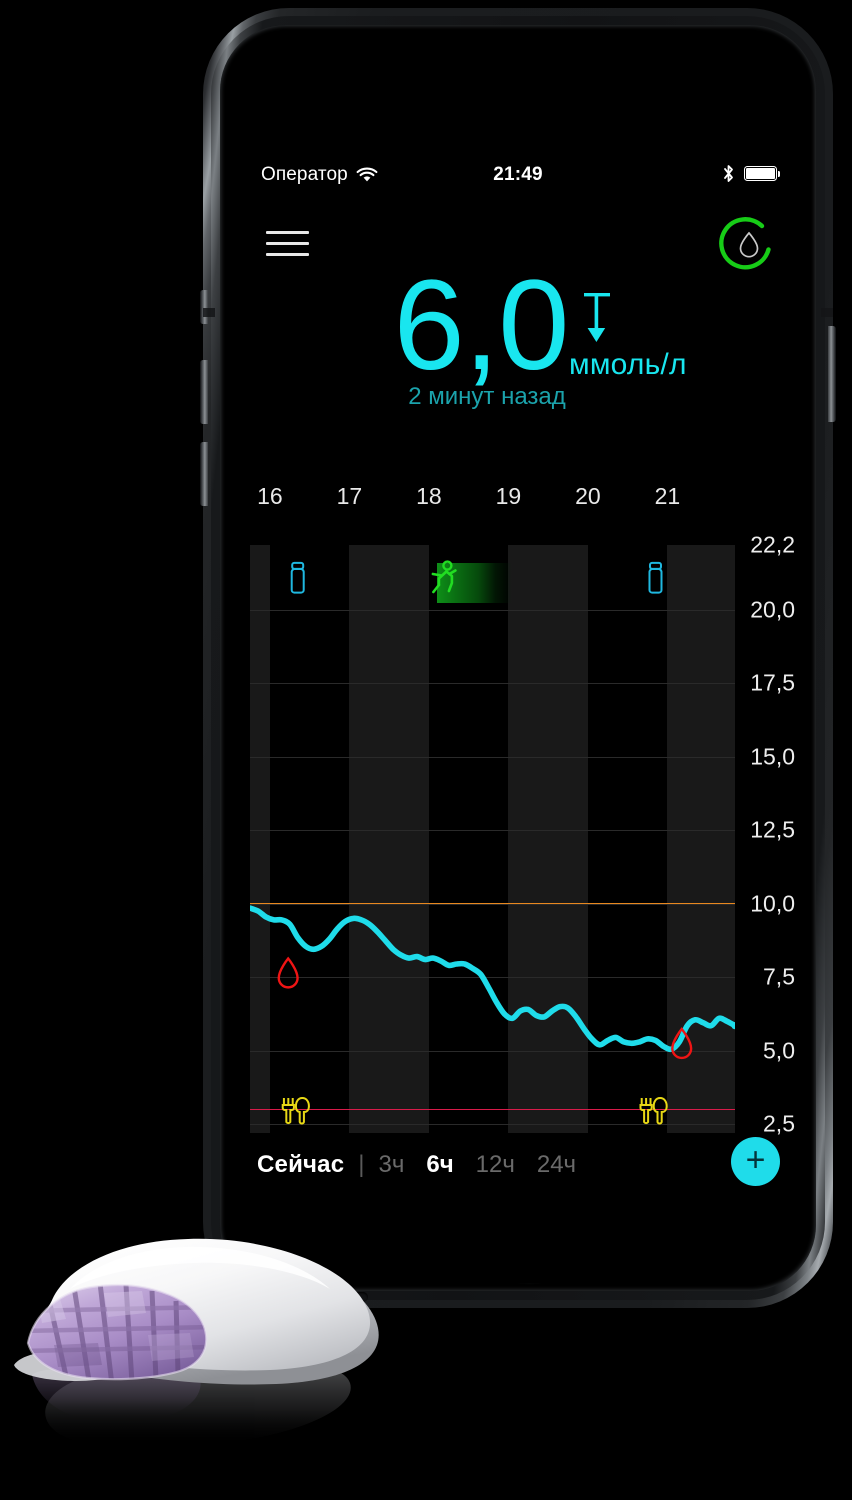  What do you see at coordinates (556, 1164) in the screenshot?
I see `range-option-24h: 24ч` at bounding box center [556, 1164].